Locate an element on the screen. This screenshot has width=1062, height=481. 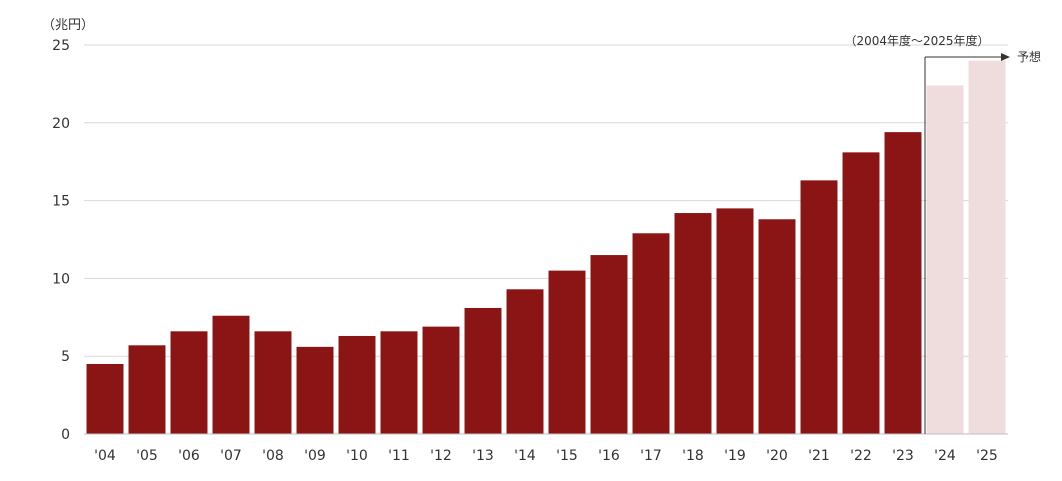
y-tick-label-5: 5 is located at coordinates (65, 357).